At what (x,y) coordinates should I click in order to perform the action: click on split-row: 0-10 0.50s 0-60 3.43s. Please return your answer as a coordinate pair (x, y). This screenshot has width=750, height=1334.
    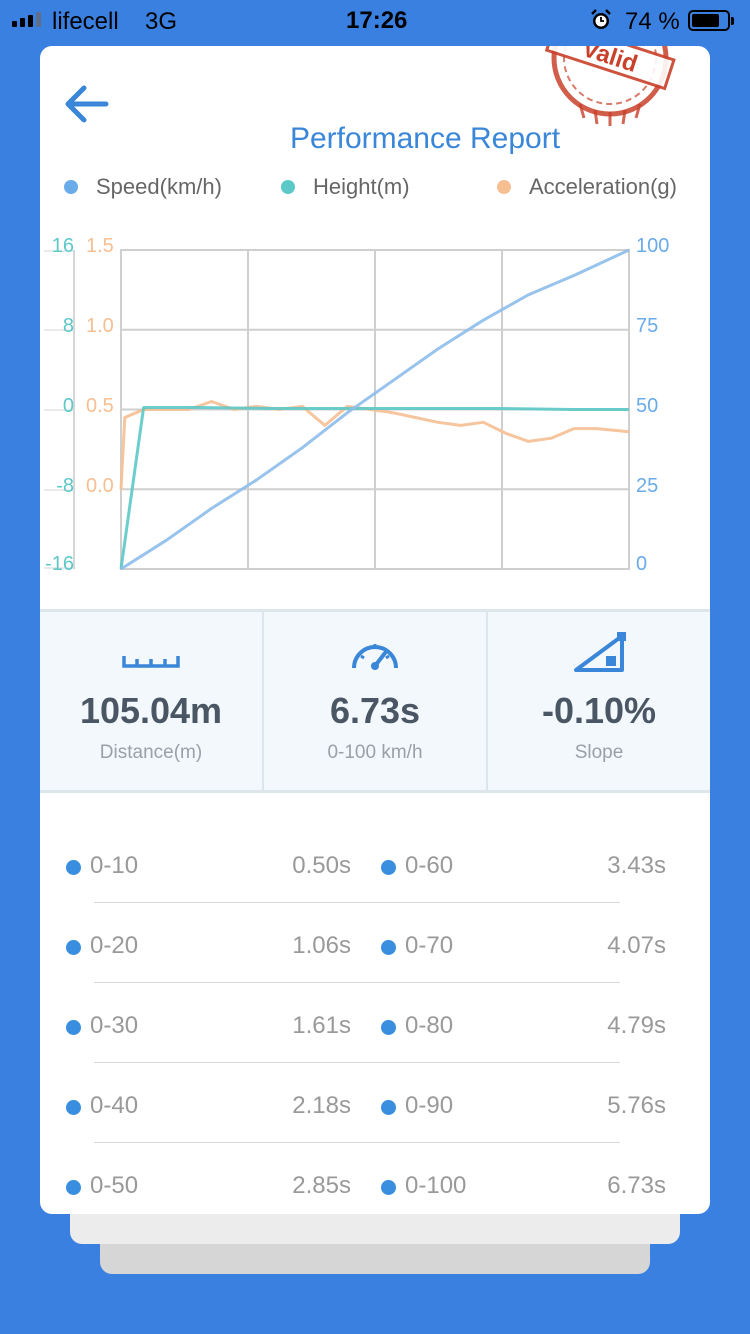
    Looking at the image, I should click on (375, 866).